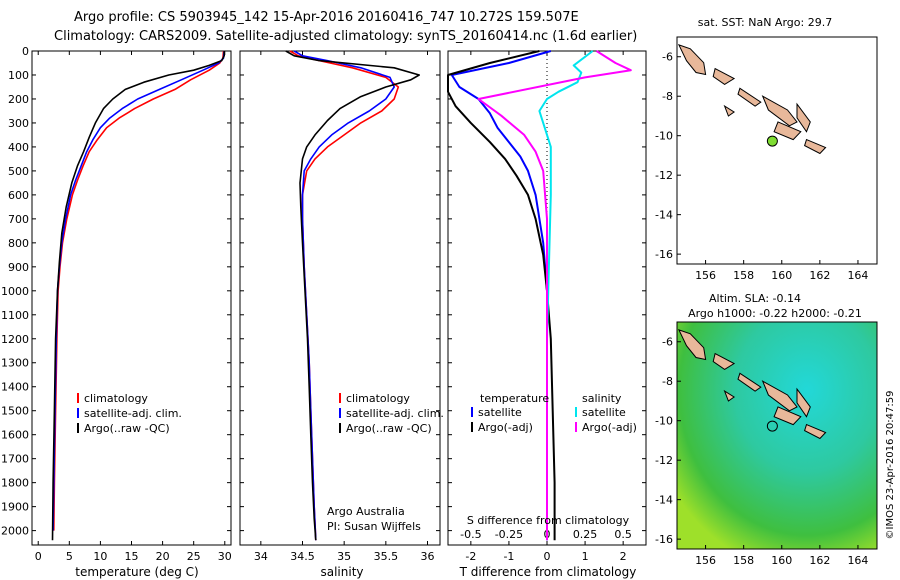  What do you see at coordinates (705, 560) in the screenshot?
I see `map-x-tick-label: 156` at bounding box center [705, 560].